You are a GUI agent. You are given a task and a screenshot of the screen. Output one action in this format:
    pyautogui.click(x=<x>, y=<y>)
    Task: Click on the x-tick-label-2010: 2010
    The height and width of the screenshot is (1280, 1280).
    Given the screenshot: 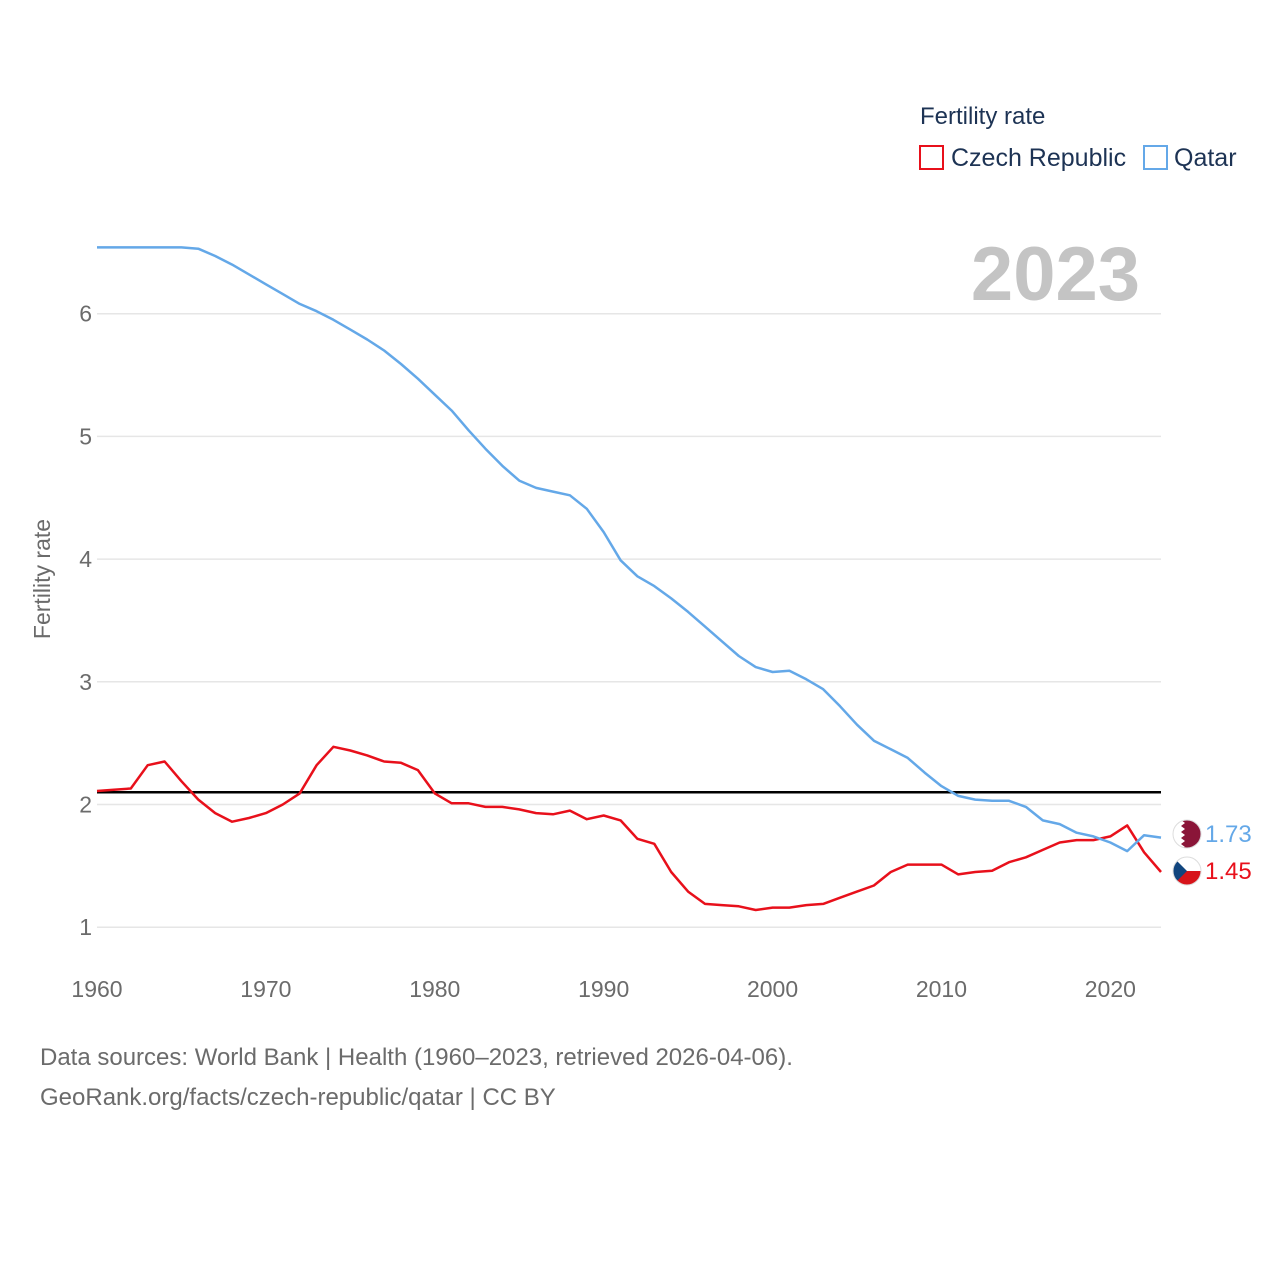 What is the action you would take?
    pyautogui.click(x=941, y=989)
    